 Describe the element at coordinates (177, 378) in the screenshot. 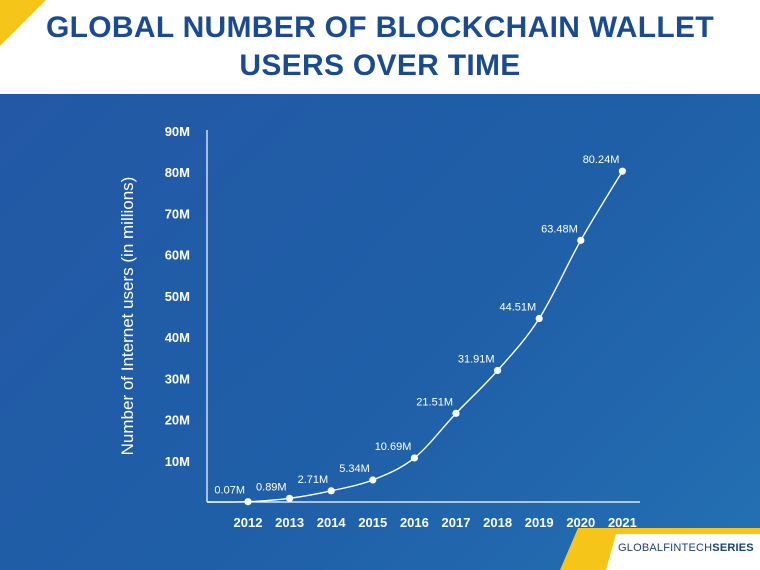

I see `y-tick-label: 30M` at that location.